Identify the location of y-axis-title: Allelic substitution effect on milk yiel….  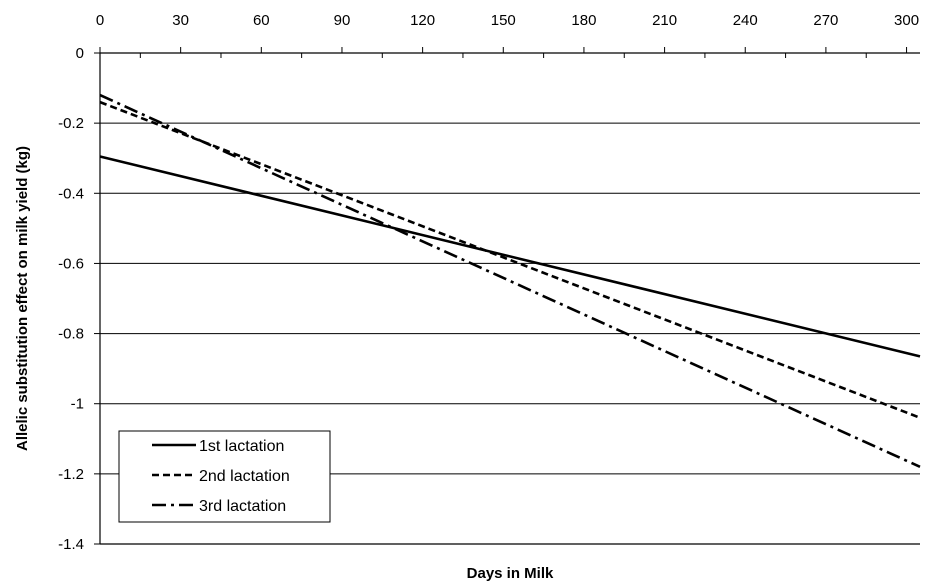
(22, 298).